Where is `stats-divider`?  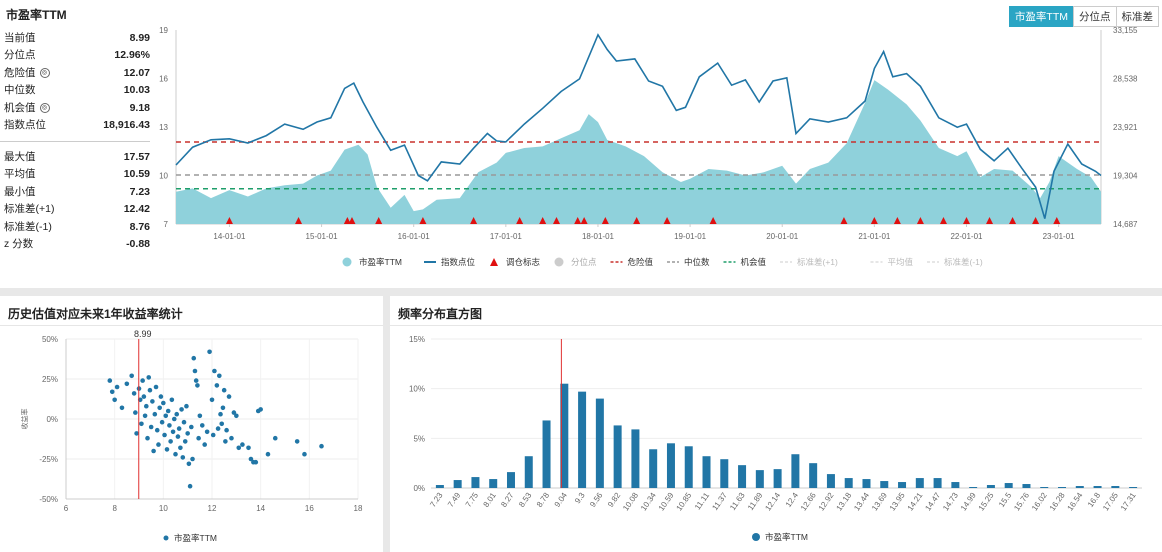 stats-divider is located at coordinates (75, 141).